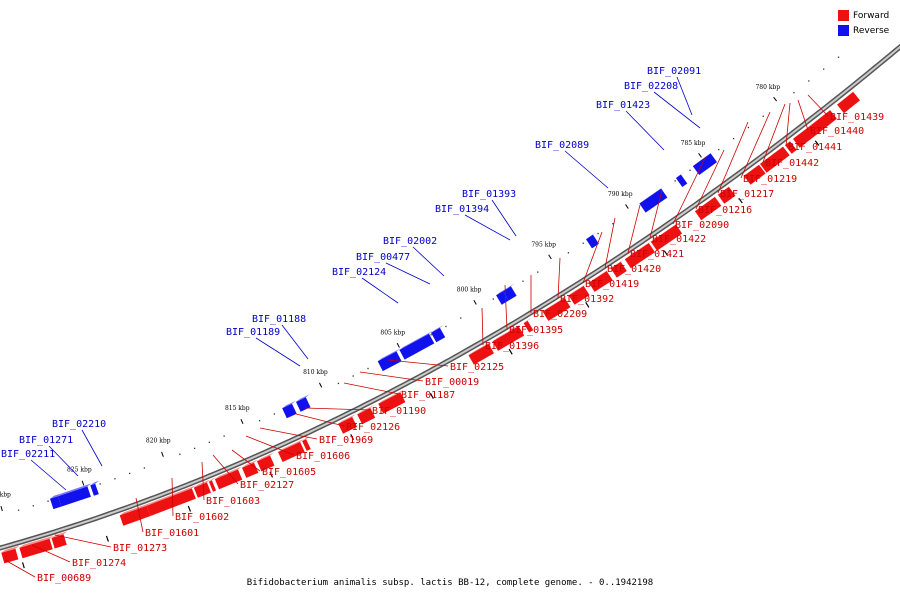 Image resolution: width=900 pixels, height=600 pixels. Describe the element at coordinates (477, 367) in the screenshot. I see `forward-gene-label: BIF_02125` at that location.